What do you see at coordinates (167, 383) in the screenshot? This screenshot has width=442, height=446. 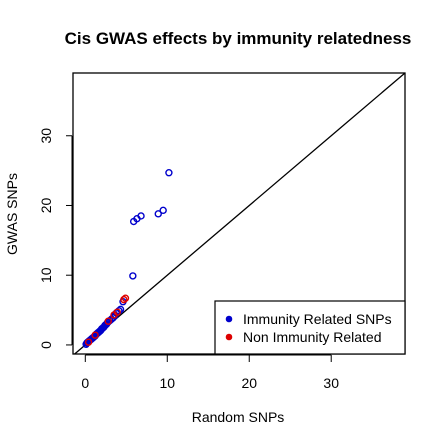 I see `x-tick-label: 10` at bounding box center [167, 383].